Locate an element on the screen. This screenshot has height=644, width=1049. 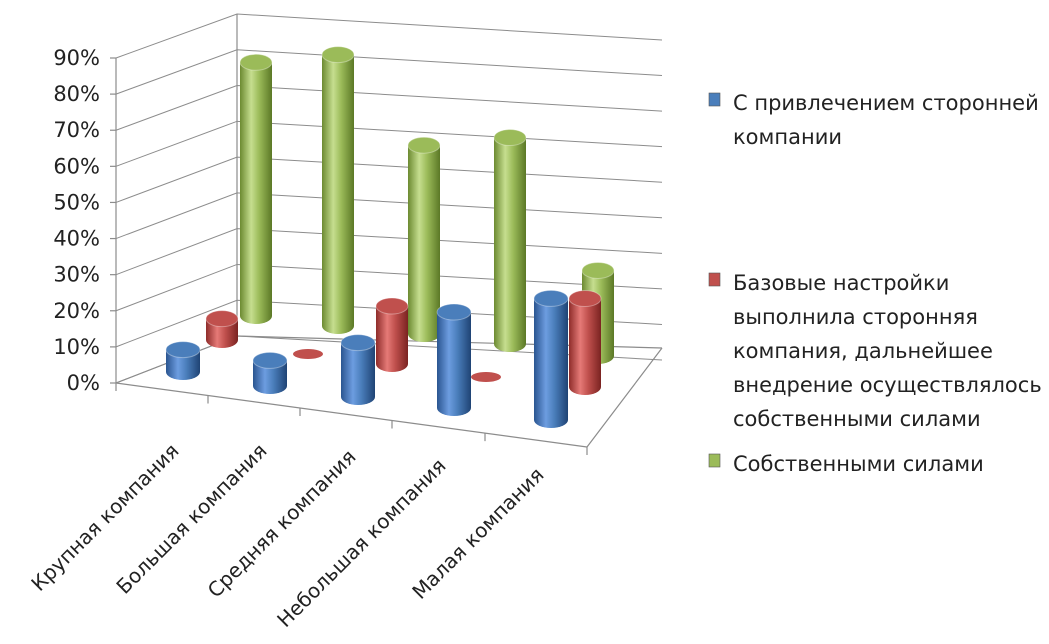
y-tick-label: 60% is located at coordinates (76, 166).